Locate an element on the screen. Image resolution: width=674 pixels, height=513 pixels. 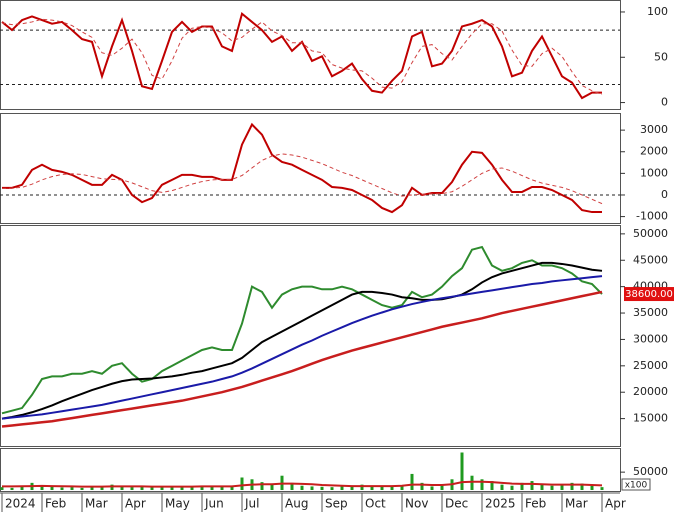
x-tick-label: Aug is located at coordinates (296, 504).